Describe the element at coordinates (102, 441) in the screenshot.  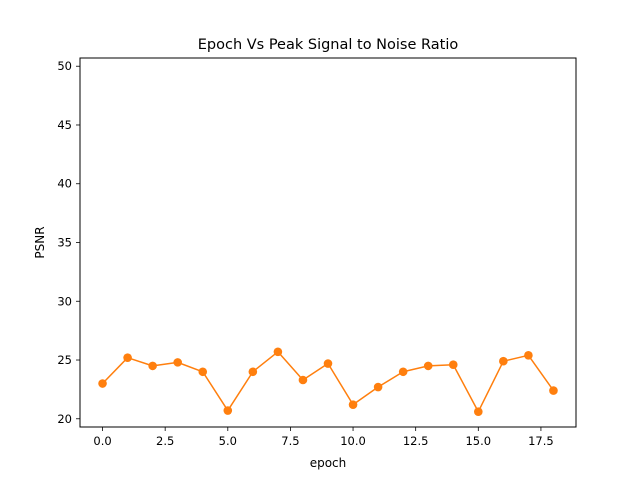
I see `x-tick-label: 0.0` at that location.